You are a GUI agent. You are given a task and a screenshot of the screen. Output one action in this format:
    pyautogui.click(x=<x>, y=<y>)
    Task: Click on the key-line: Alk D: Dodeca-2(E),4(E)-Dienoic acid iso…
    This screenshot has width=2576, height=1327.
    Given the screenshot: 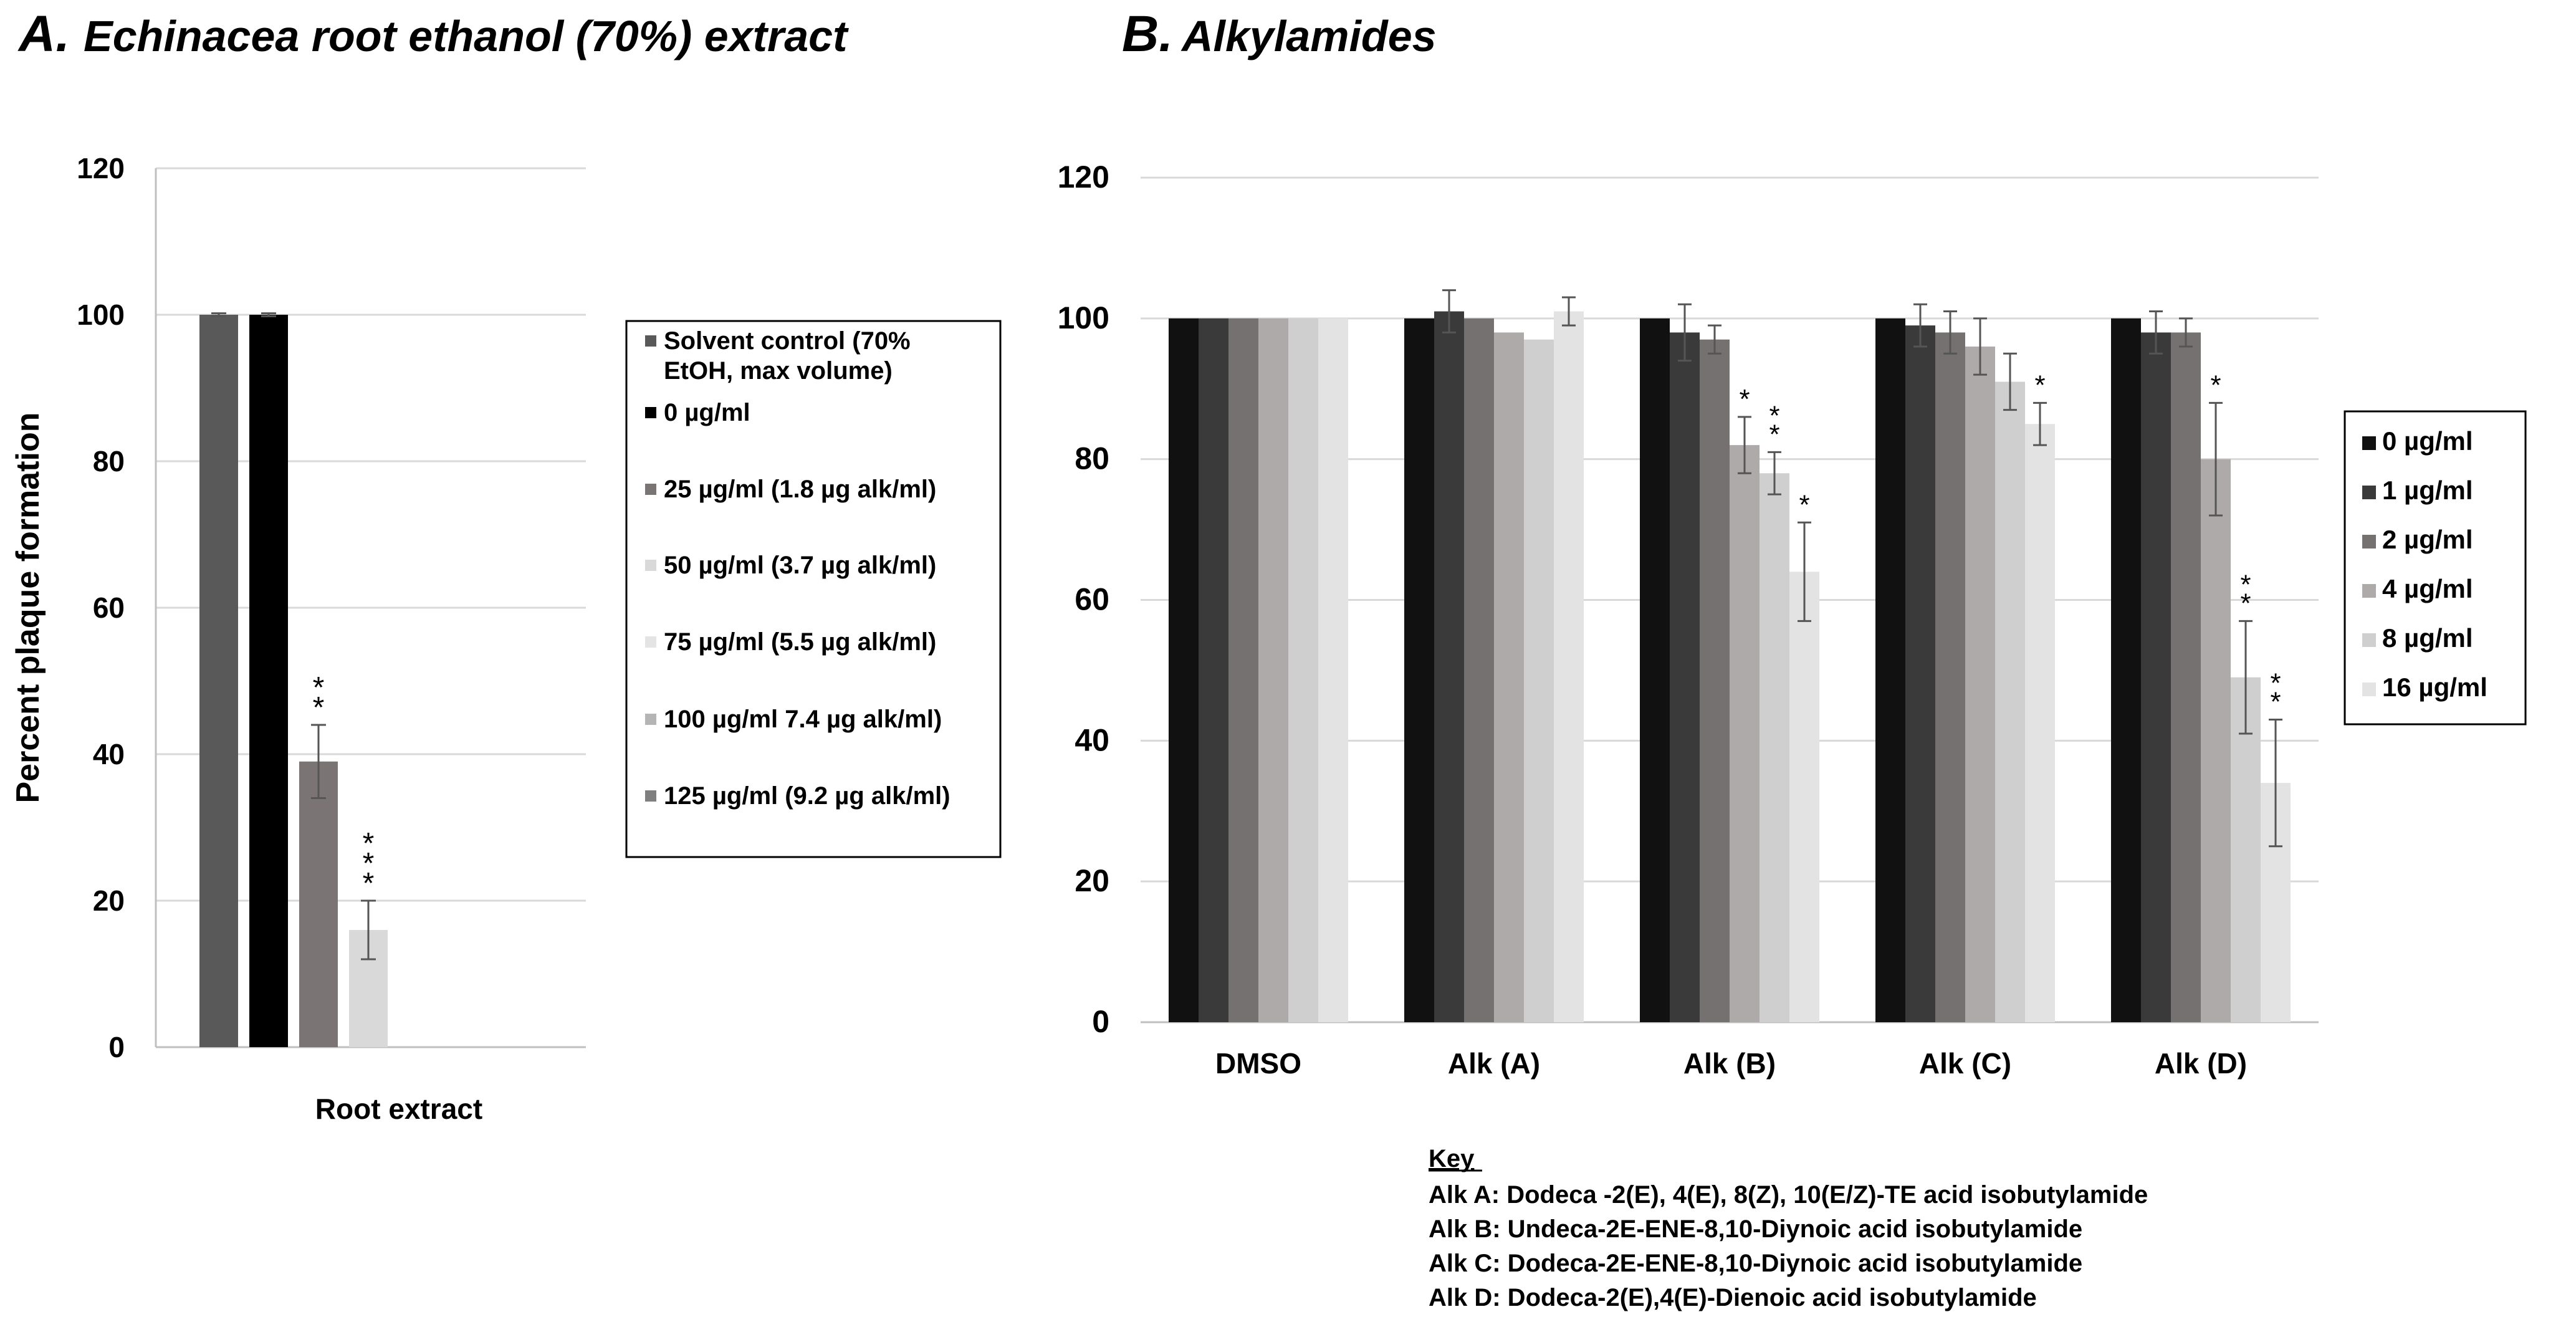 What is the action you would take?
    pyautogui.click(x=1733, y=1297)
    